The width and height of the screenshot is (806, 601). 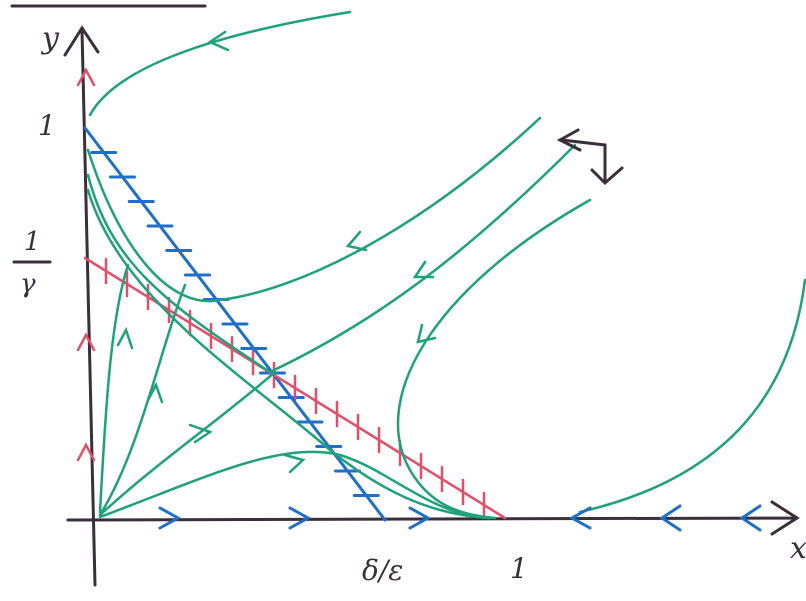 I want to click on y-axis-label: y, so click(x=50, y=38).